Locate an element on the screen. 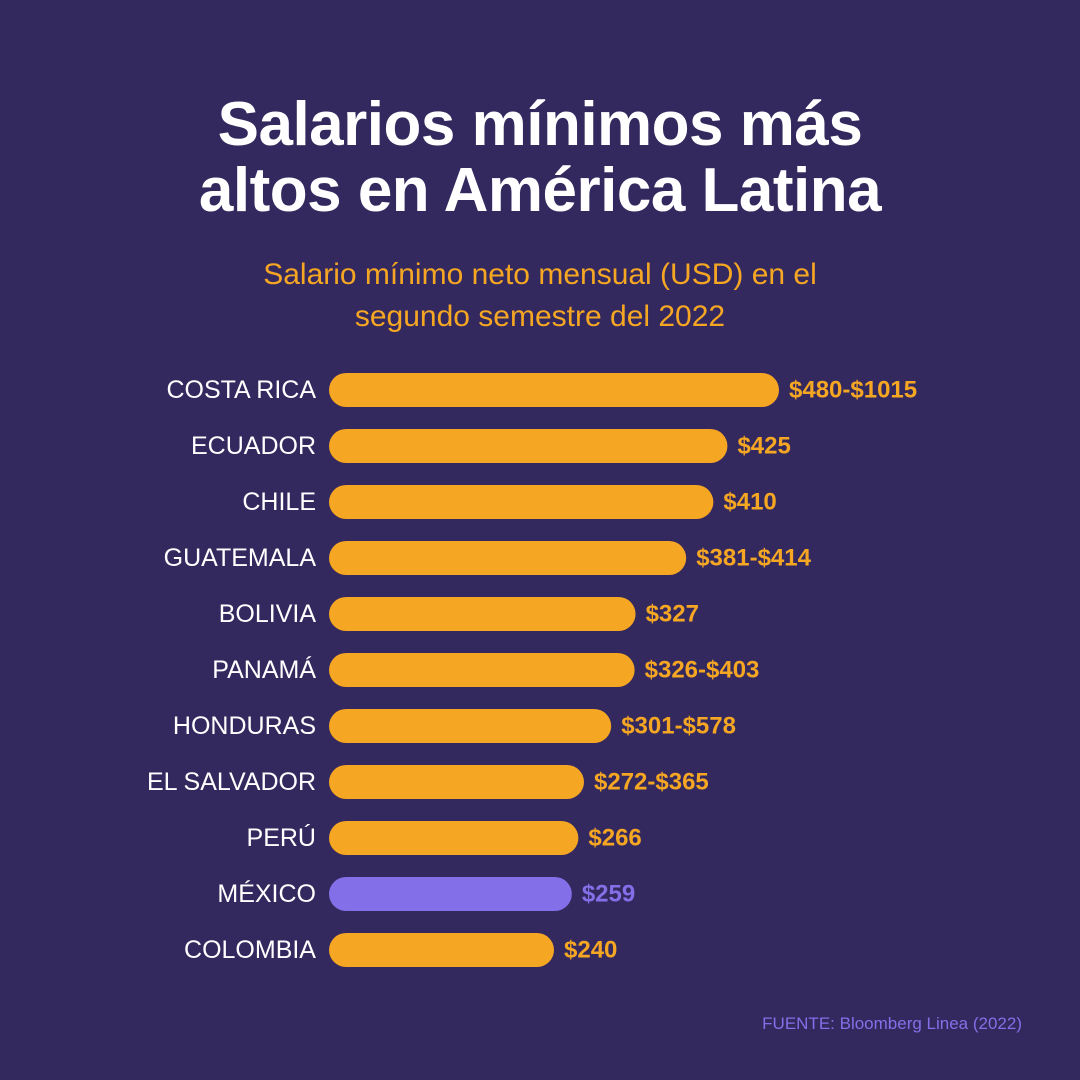  value-label: $266 is located at coordinates (614, 838).